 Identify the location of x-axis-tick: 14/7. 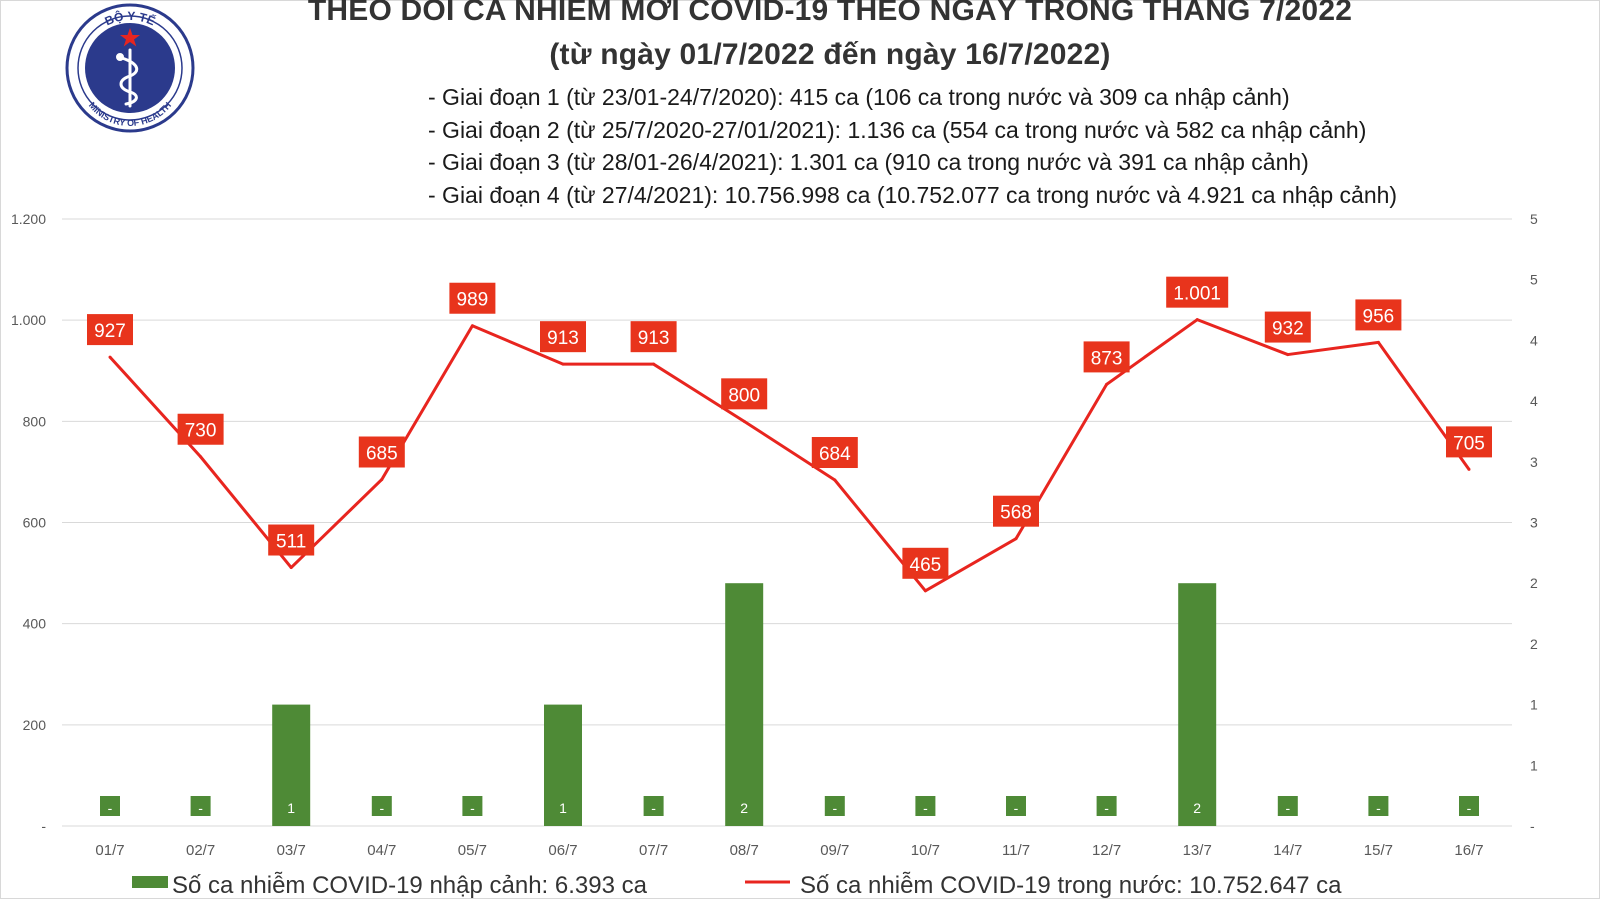
(1287, 850).